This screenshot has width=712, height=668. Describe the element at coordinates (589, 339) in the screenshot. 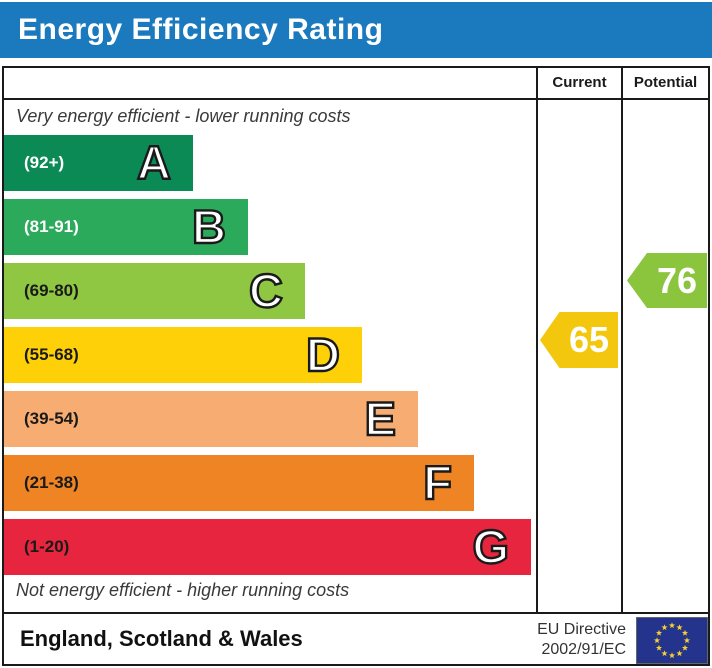

I see `current-rating-value: 65` at that location.